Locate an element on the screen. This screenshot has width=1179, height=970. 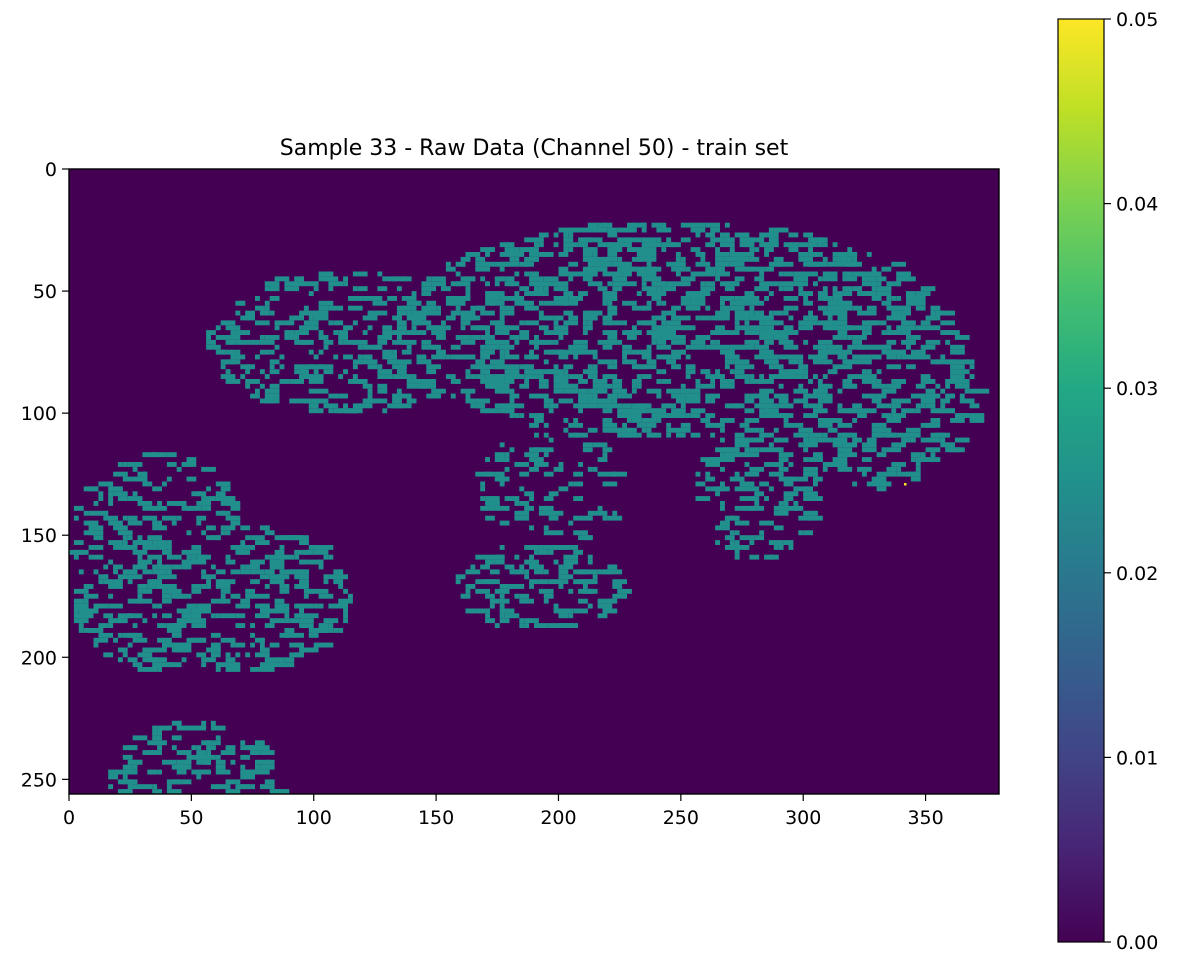
x-tick-label: 200 is located at coordinates (558, 818).